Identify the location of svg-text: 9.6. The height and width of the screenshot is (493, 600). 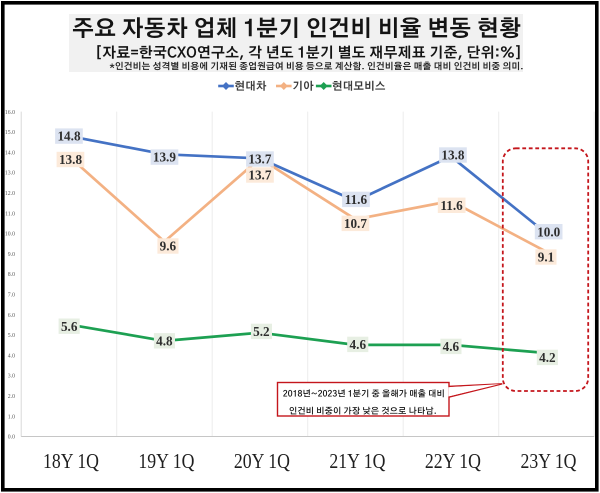
(168, 246).